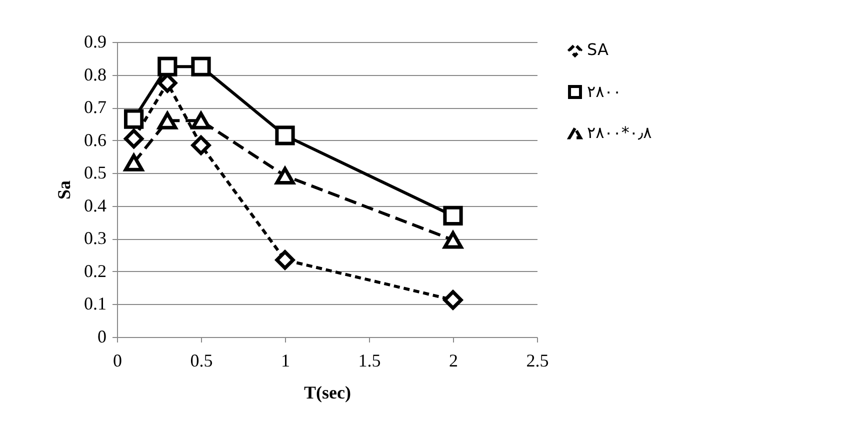  Describe the element at coordinates (597, 49) in the screenshot. I see `legend-label: SA` at that location.